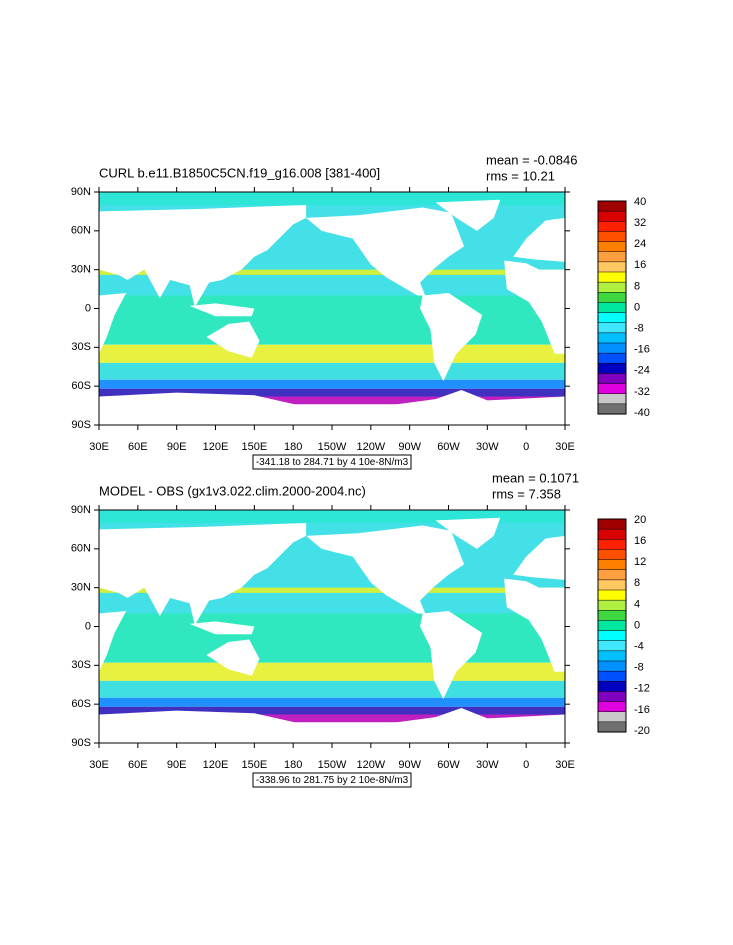 The image size is (733, 945). Describe the element at coordinates (332, 780) in the screenshot. I see `info-label: -338.96 to 281.75 by 2 10e-8N/m3` at that location.